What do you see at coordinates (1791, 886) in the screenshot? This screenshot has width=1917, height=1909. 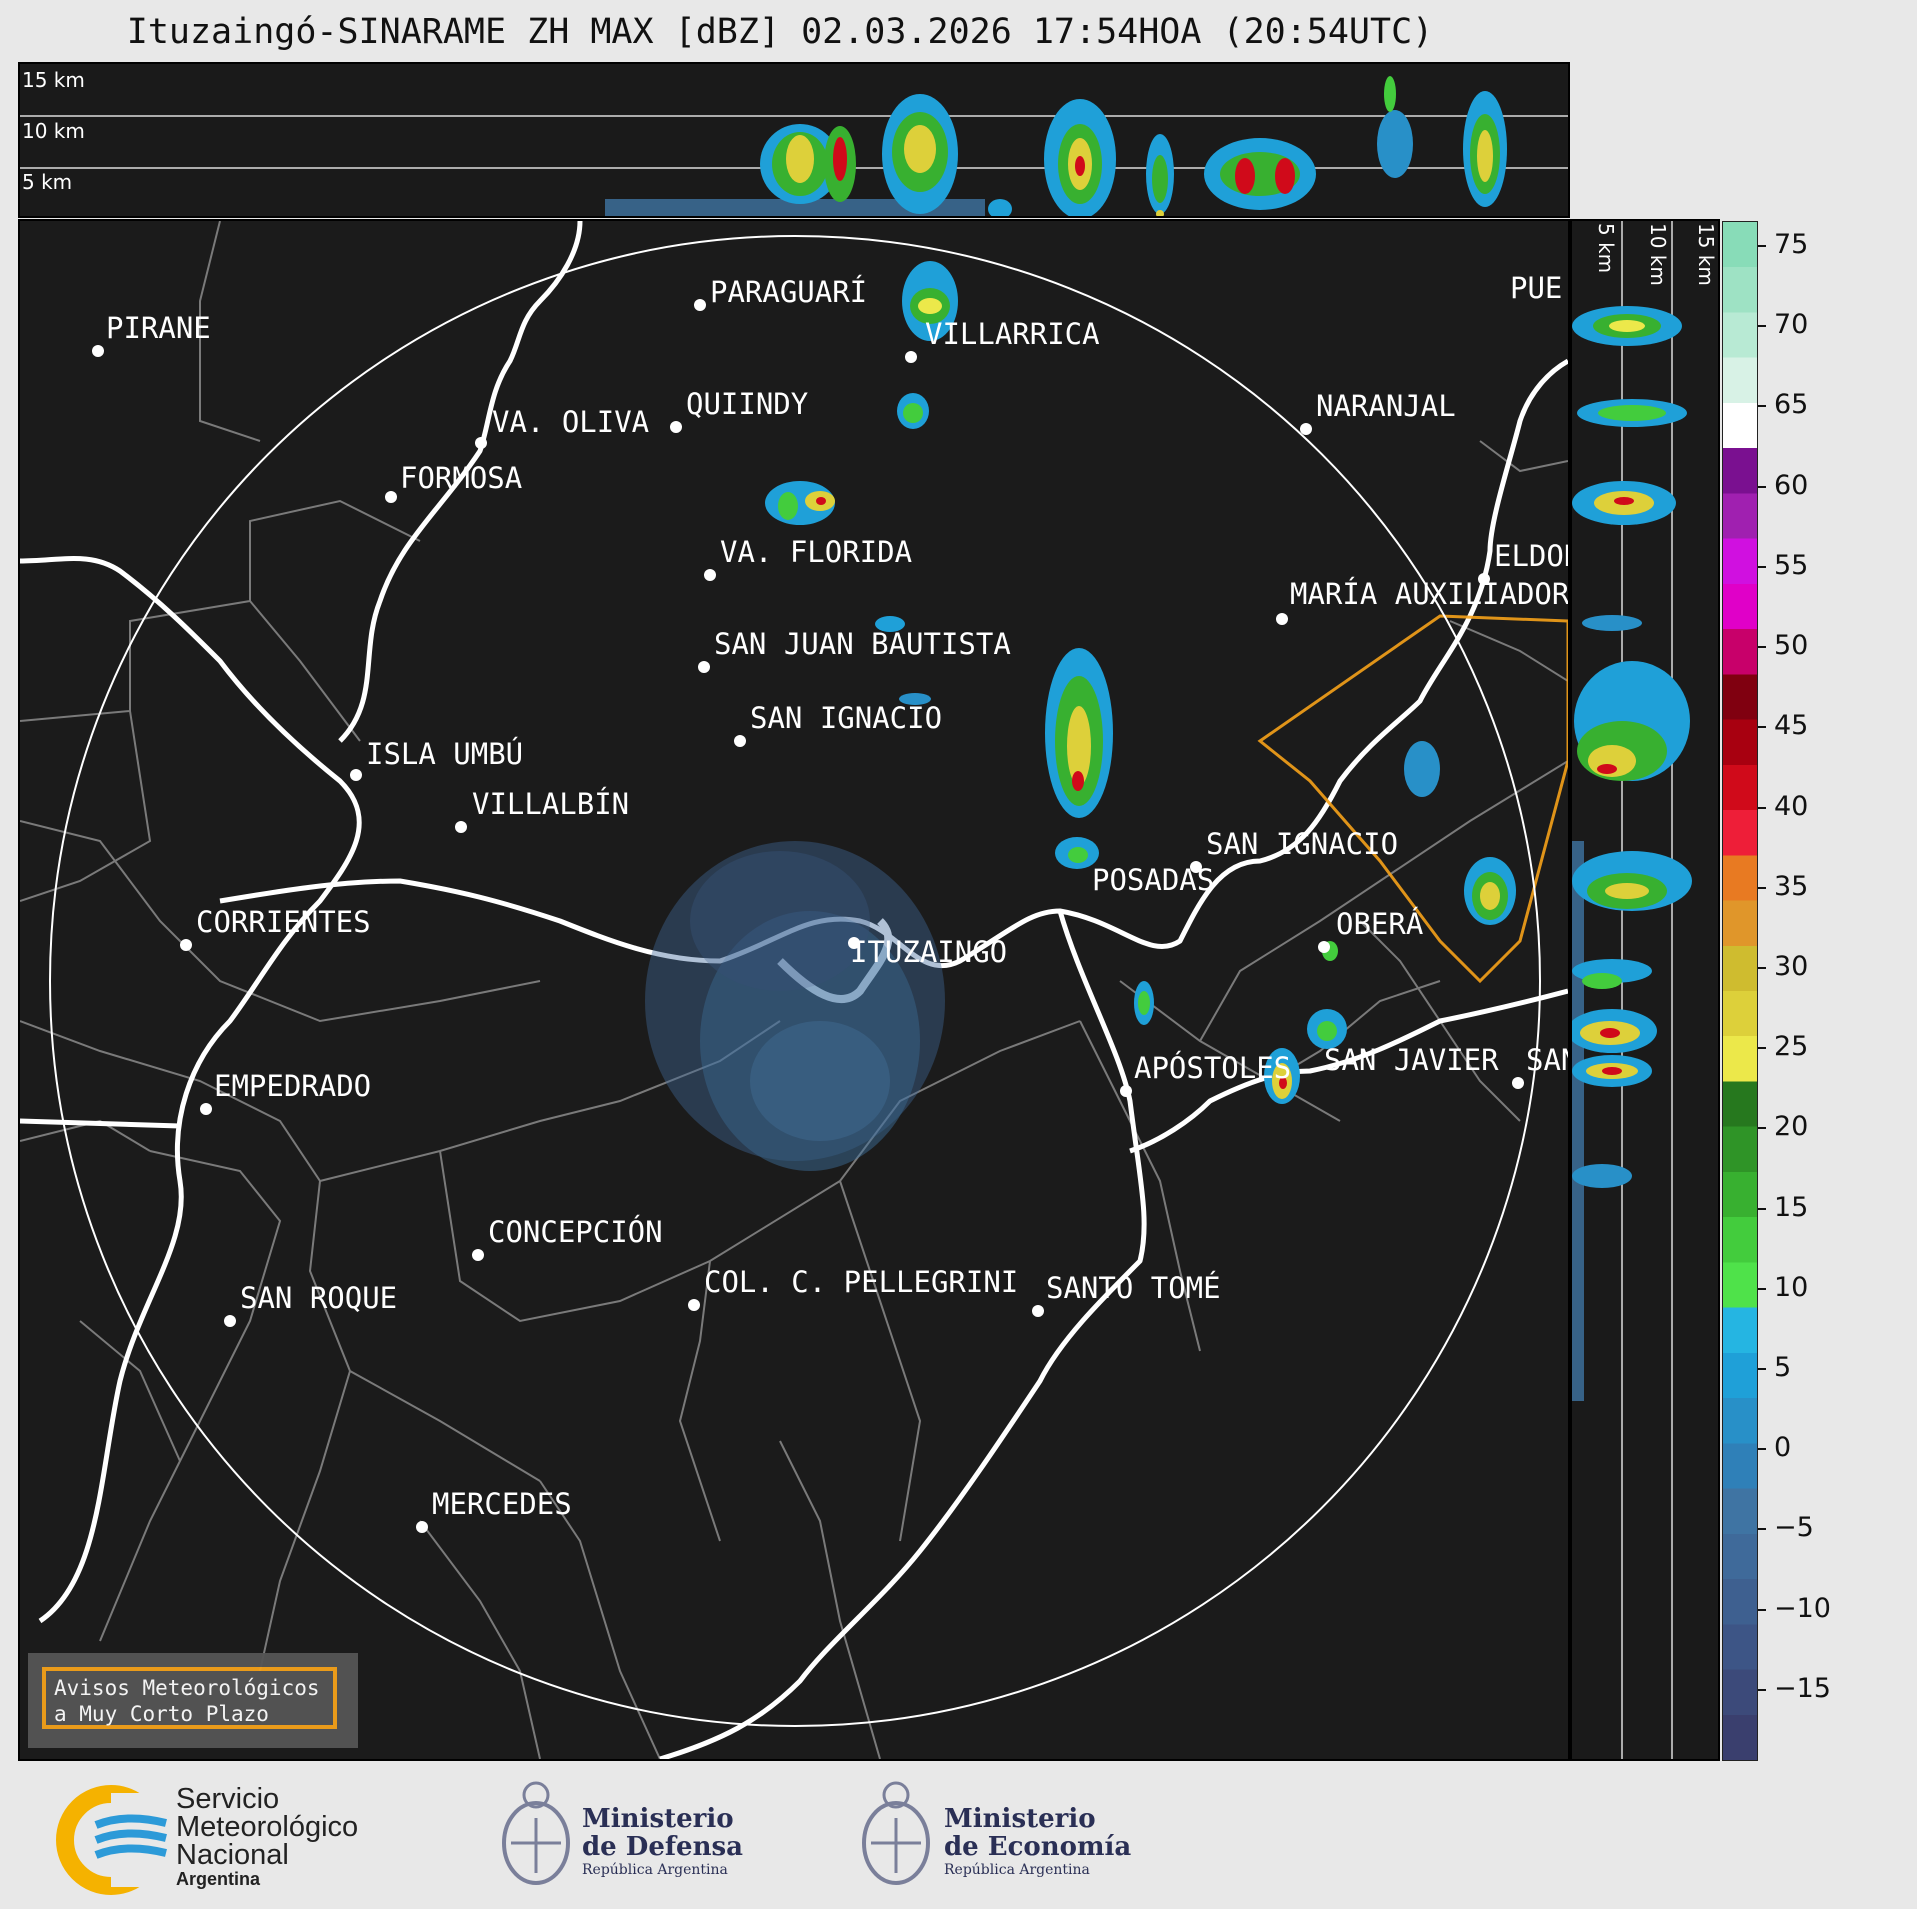 I see `colorbar-tick-label: 35` at bounding box center [1791, 886].